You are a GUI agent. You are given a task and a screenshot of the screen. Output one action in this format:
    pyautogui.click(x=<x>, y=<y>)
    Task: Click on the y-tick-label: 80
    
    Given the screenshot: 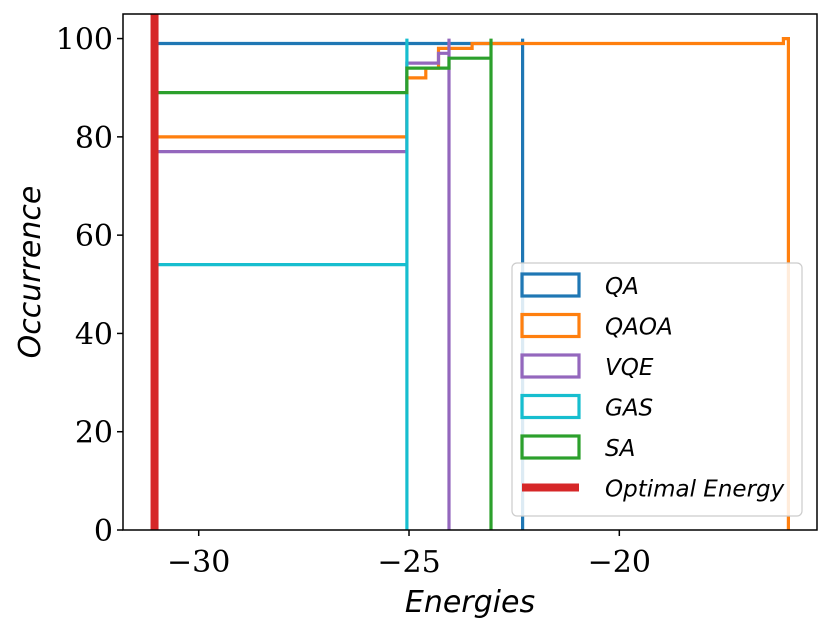 What is the action you would take?
    pyautogui.click(x=94, y=138)
    